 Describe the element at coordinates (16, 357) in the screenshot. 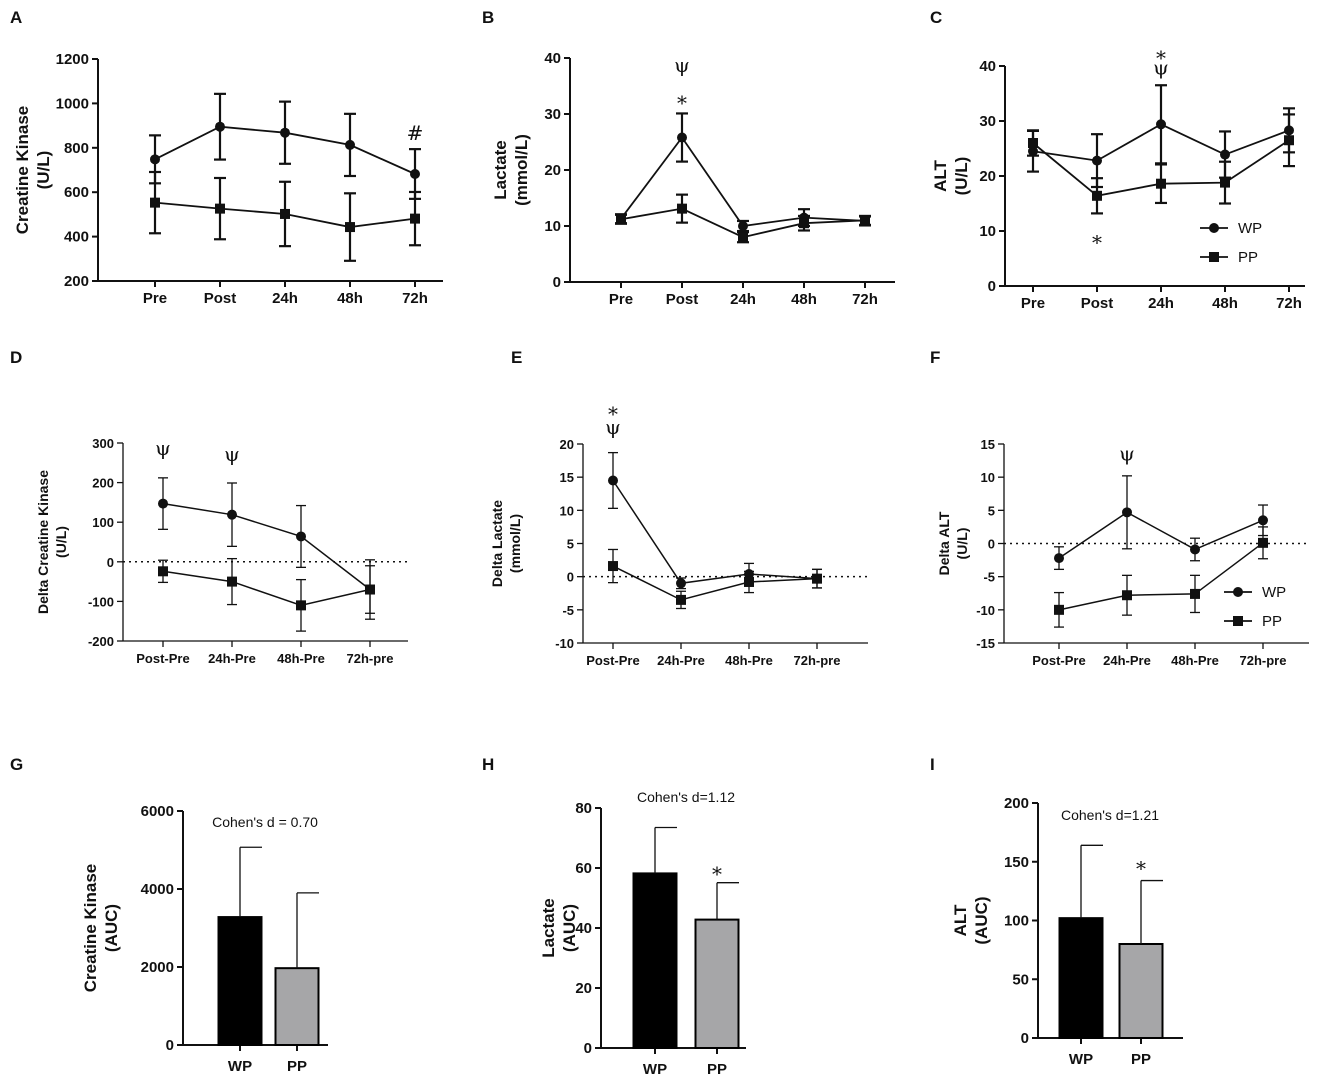

I see `panel-d-letter: D` at that location.